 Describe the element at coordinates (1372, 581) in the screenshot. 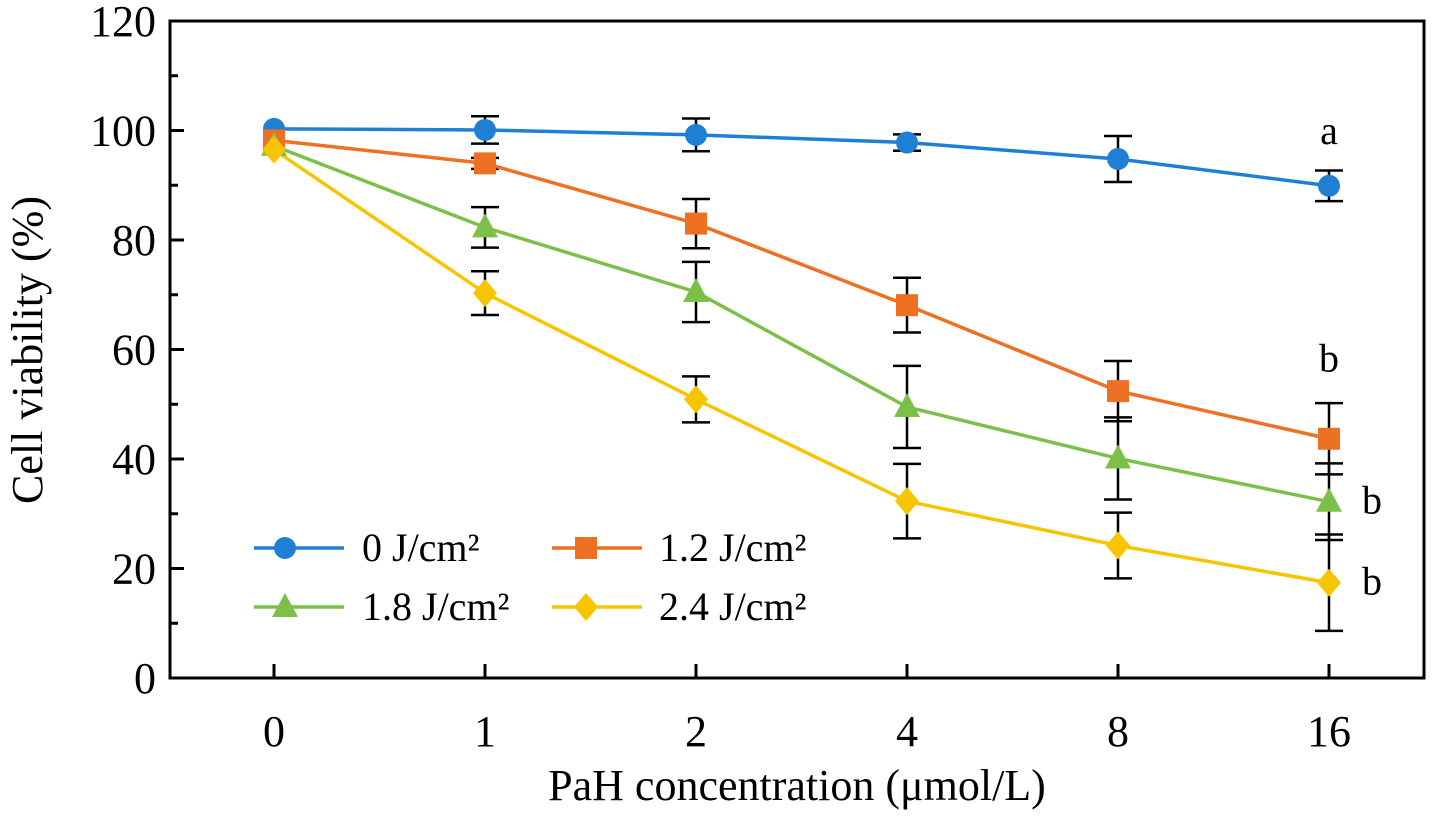

I see `annotation-4: b` at that location.